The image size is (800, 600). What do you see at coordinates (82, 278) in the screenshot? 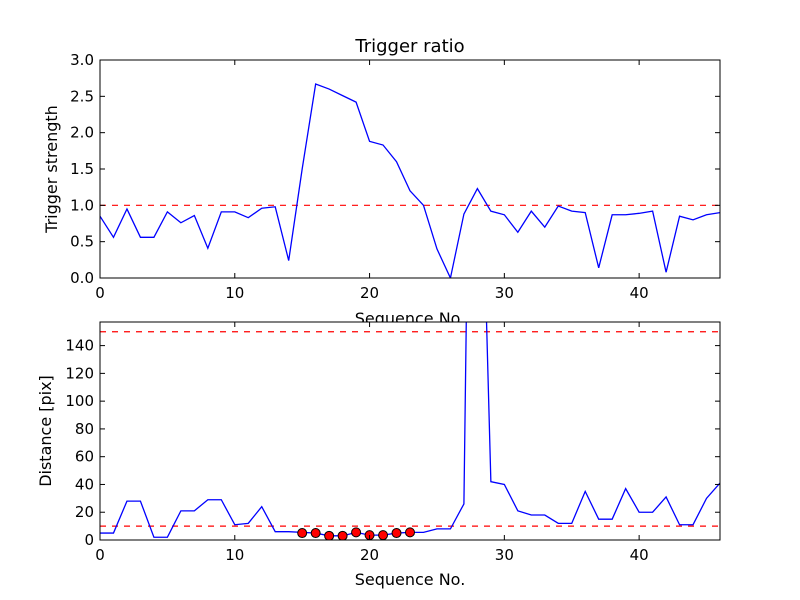
I see `y-tick-label: 0.0` at bounding box center [82, 278].